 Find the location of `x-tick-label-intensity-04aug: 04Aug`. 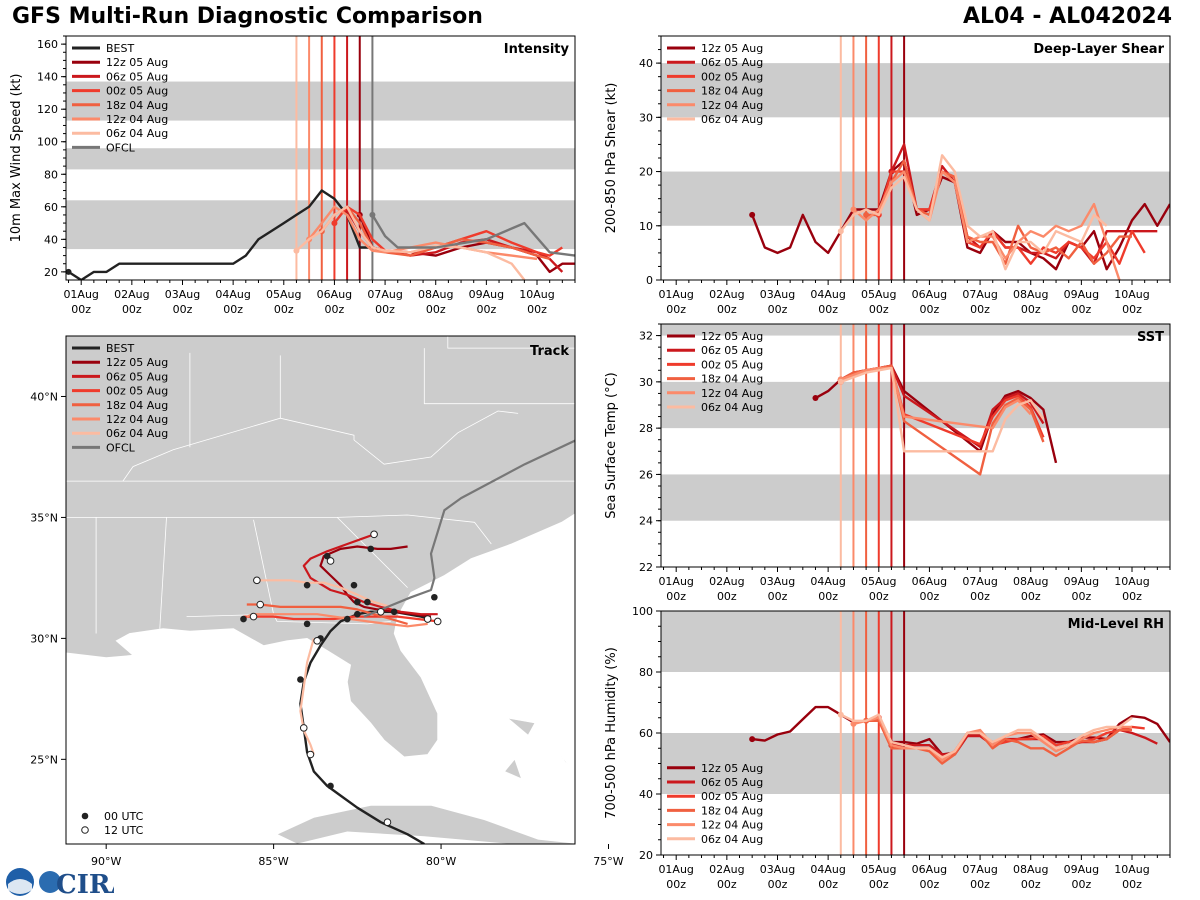

x-tick-label-intensity-04aug: 04Aug is located at coordinates (232, 294).